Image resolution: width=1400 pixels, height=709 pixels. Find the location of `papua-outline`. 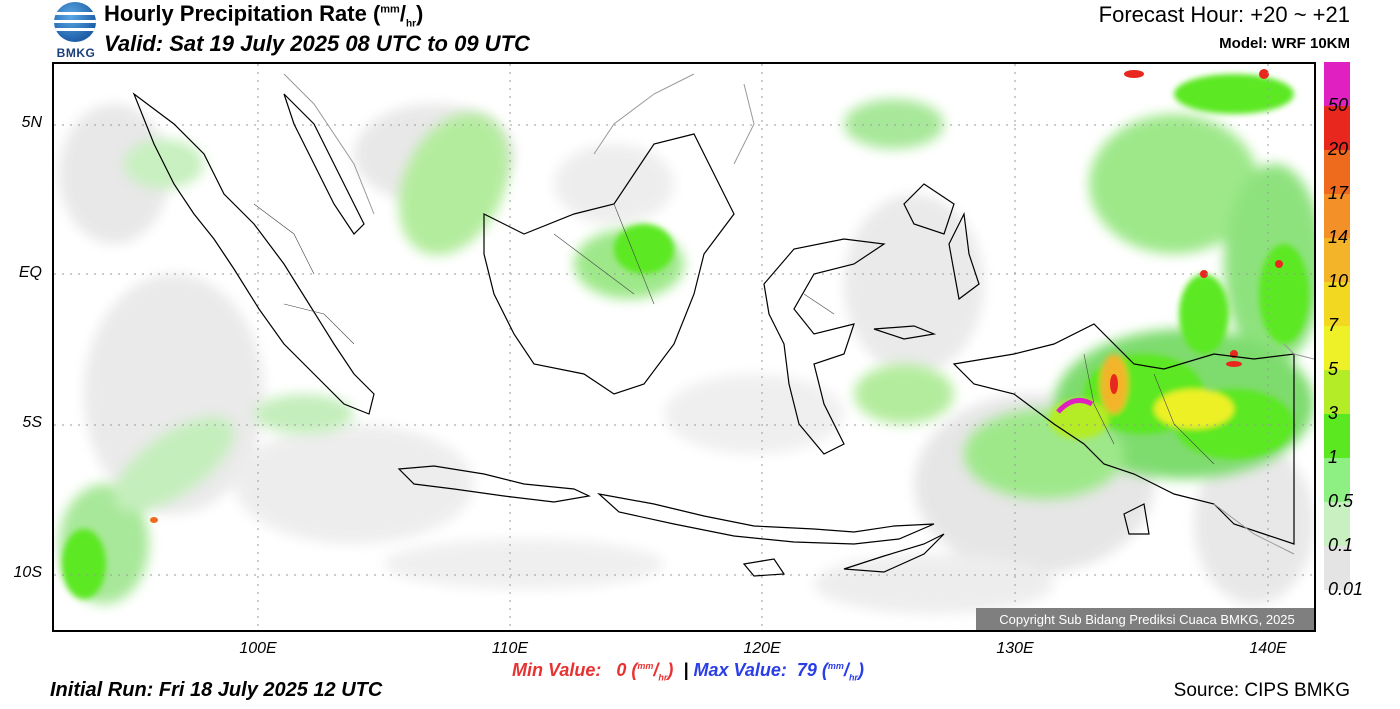

papua-outline is located at coordinates (1123, 434).